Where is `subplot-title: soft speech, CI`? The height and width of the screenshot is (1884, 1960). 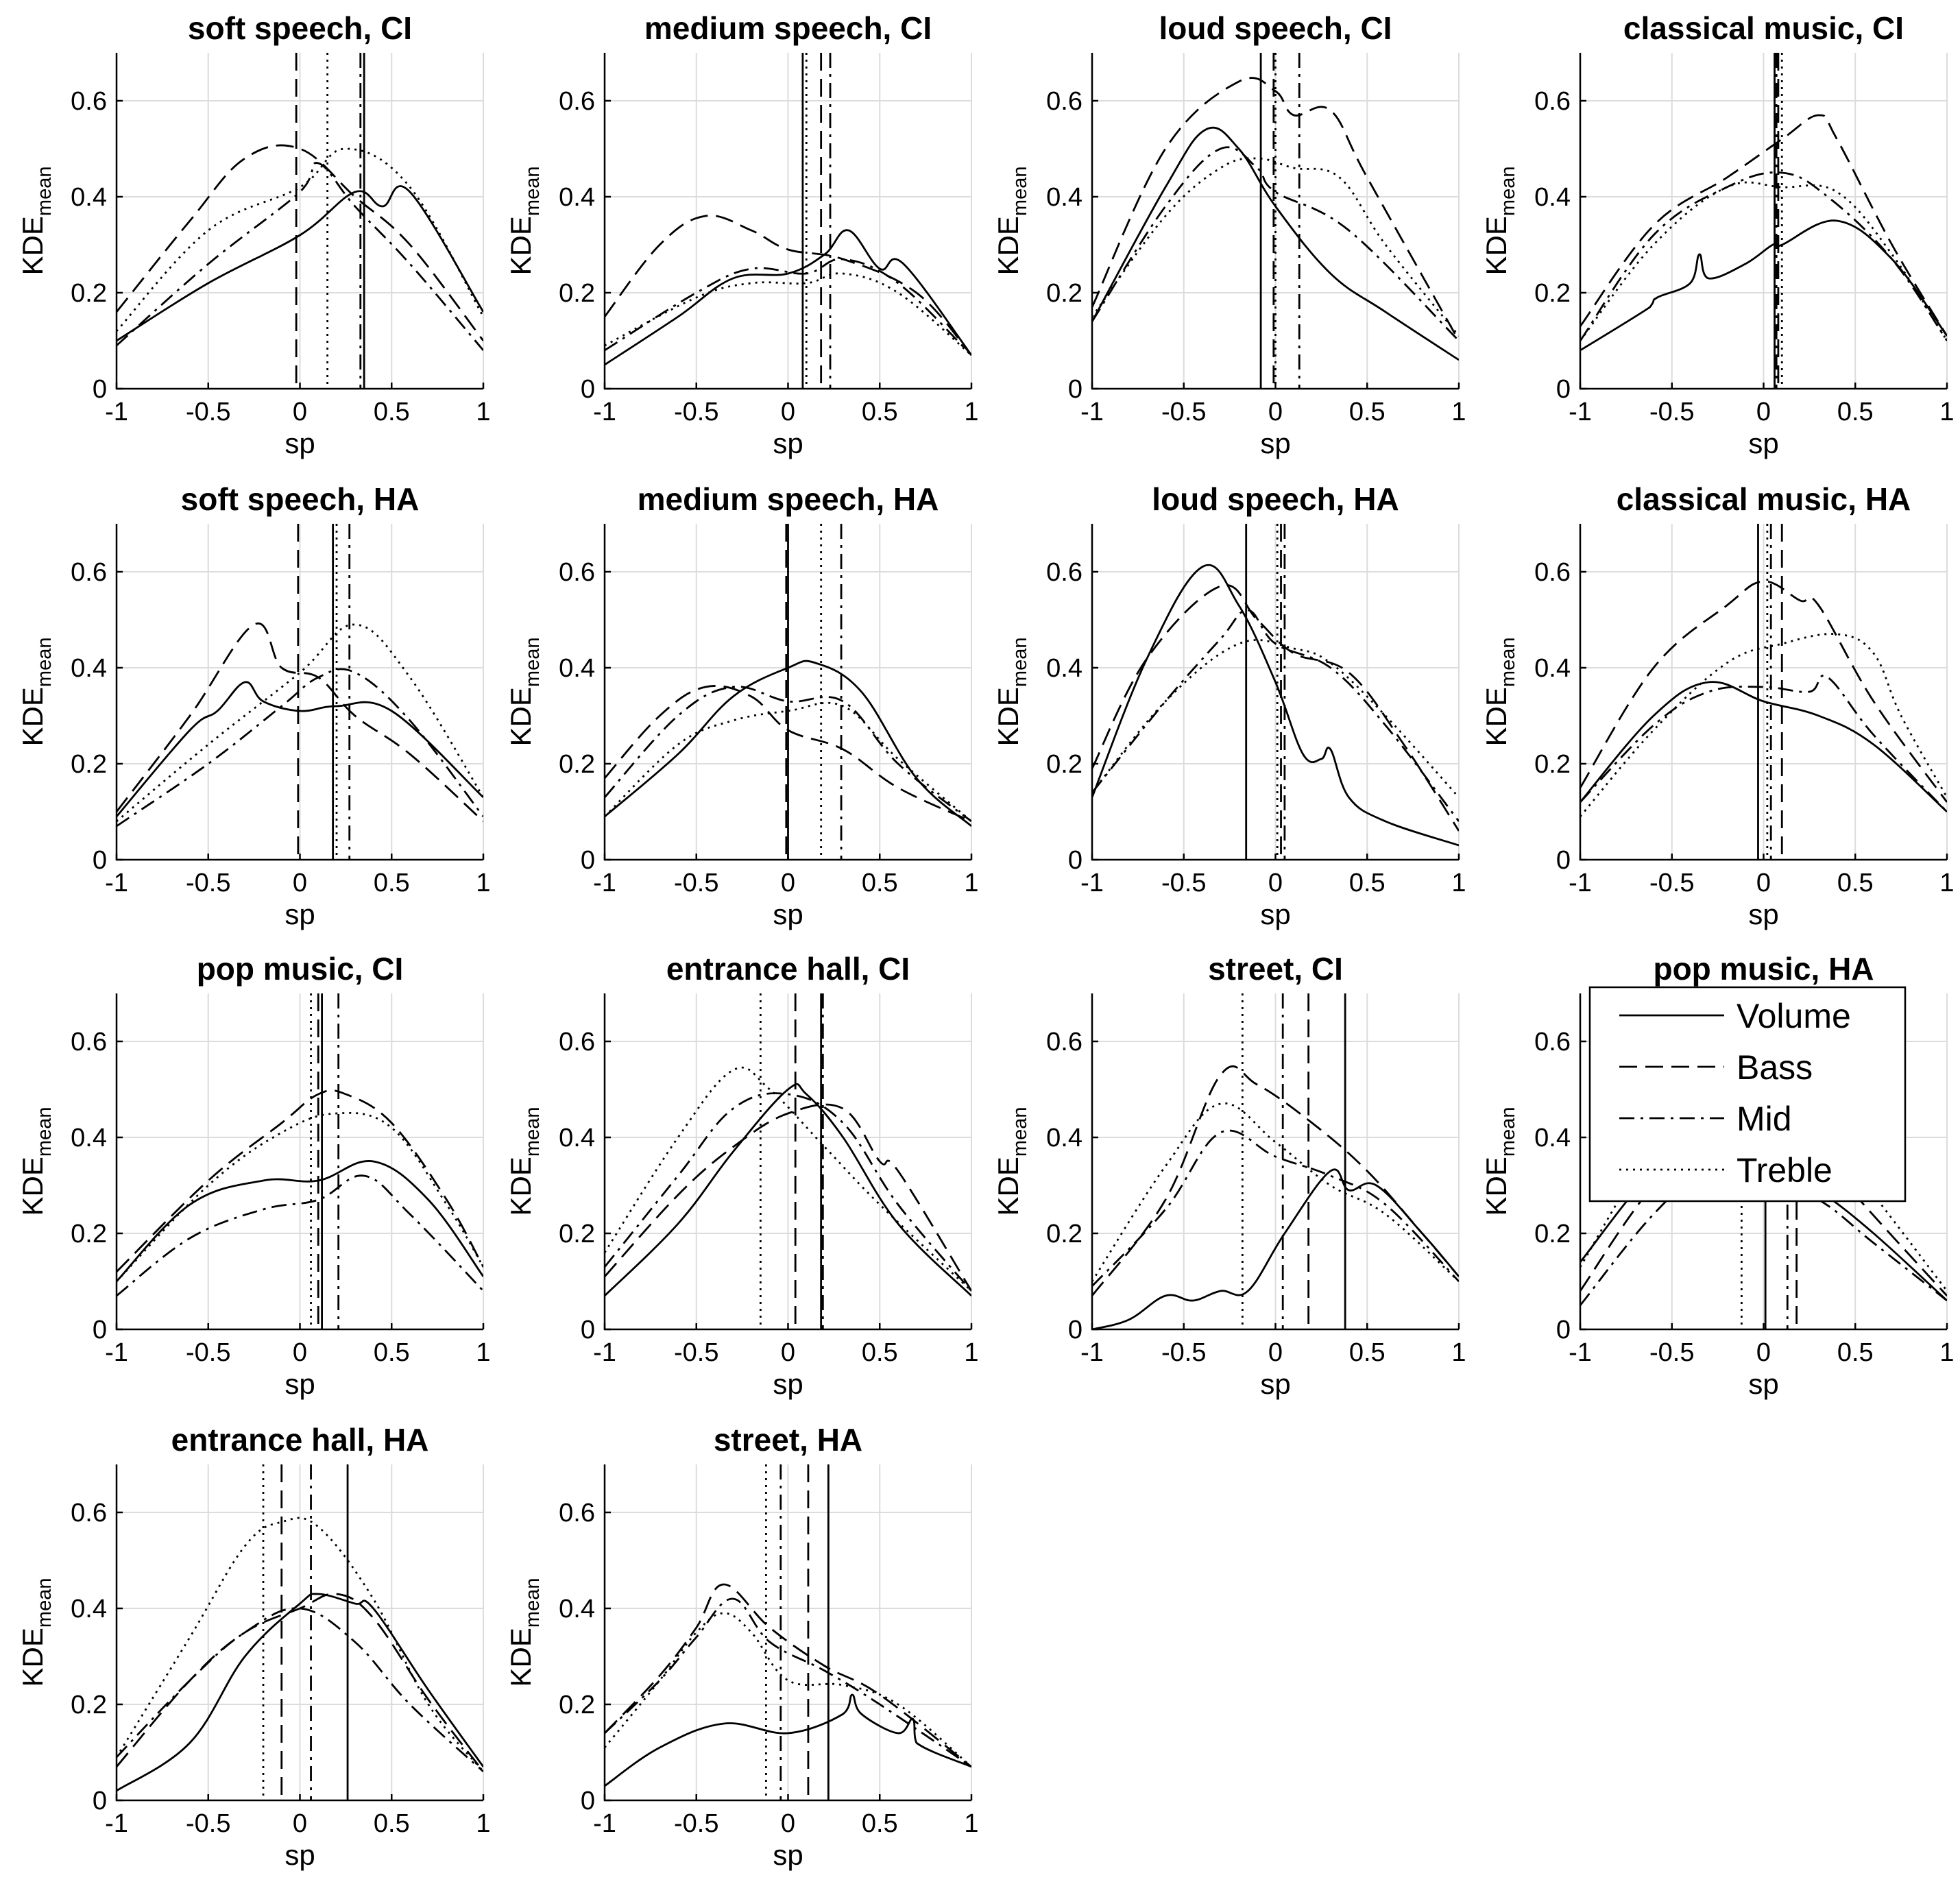 subplot-title: soft speech, CI is located at coordinates (300, 28).